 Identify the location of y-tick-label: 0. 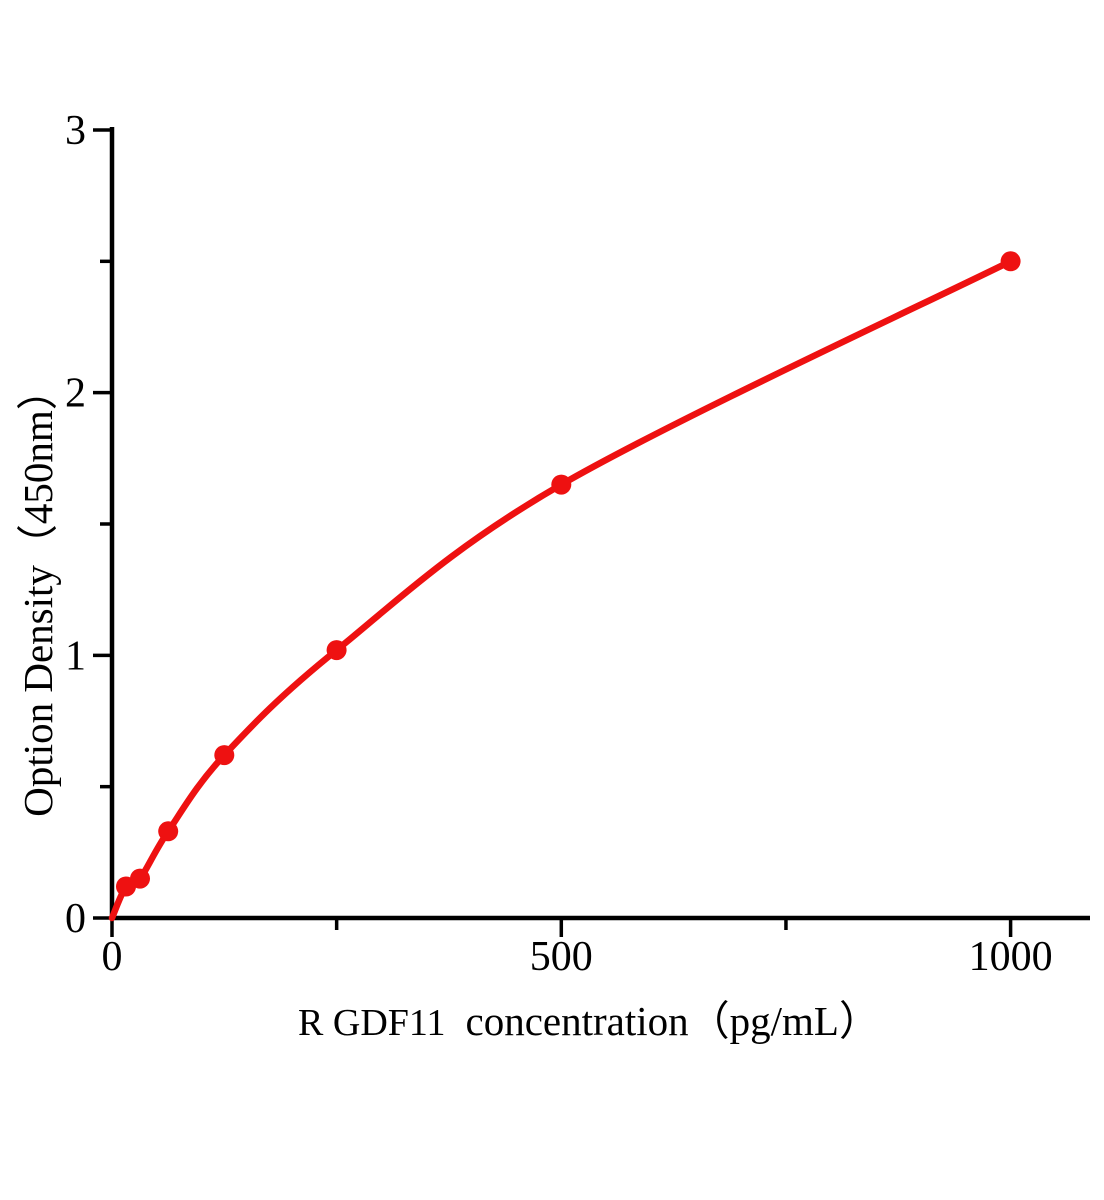
(75, 919).